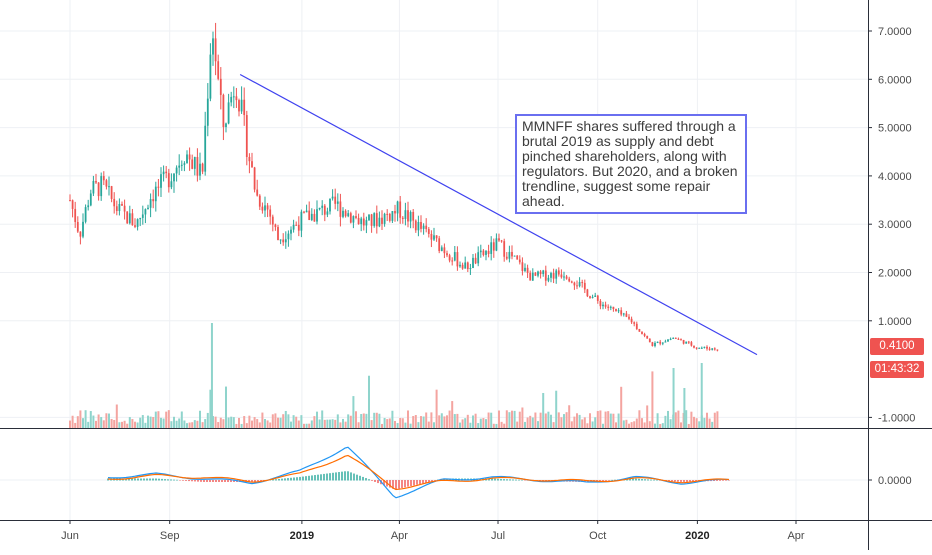 The height and width of the screenshot is (555, 932). What do you see at coordinates (895, 80) in the screenshot?
I see `y-tick-label: 6.0000` at bounding box center [895, 80].